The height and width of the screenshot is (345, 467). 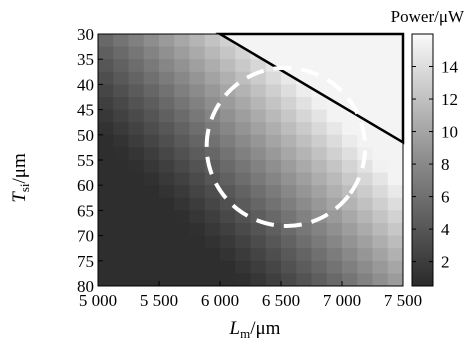 What do you see at coordinates (85, 210) in the screenshot?
I see `y-tick-label: 65` at bounding box center [85, 210].